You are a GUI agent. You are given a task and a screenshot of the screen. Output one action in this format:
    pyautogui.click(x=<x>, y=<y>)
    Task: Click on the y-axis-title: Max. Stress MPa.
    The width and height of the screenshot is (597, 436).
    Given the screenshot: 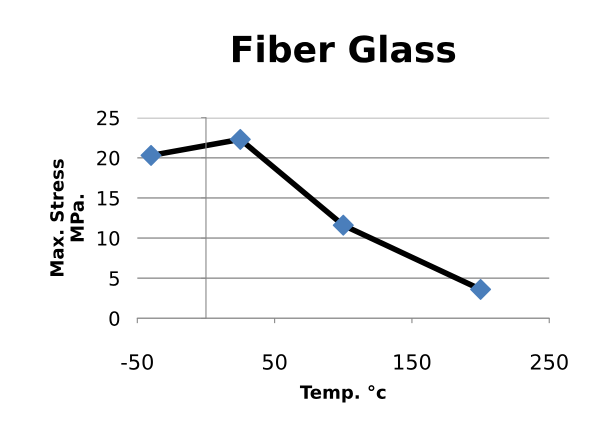 What is the action you would take?
    pyautogui.click(x=67, y=217)
    